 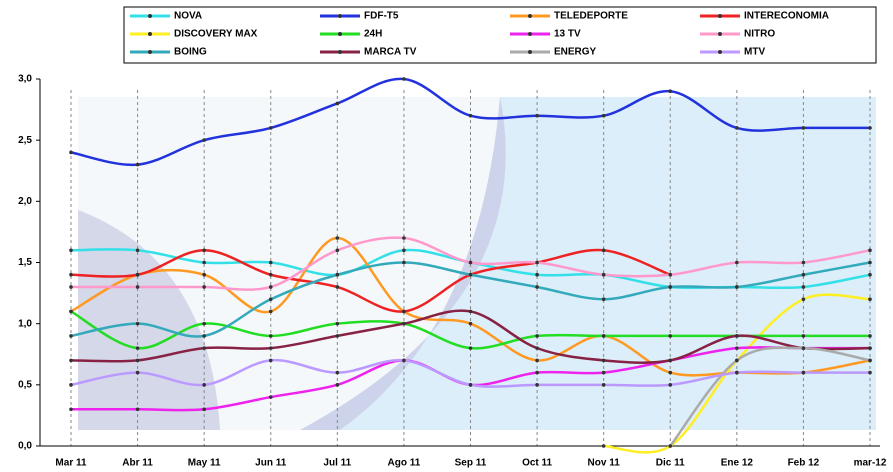 I want to click on y-tick-label: 1,5, so click(x=25, y=262).